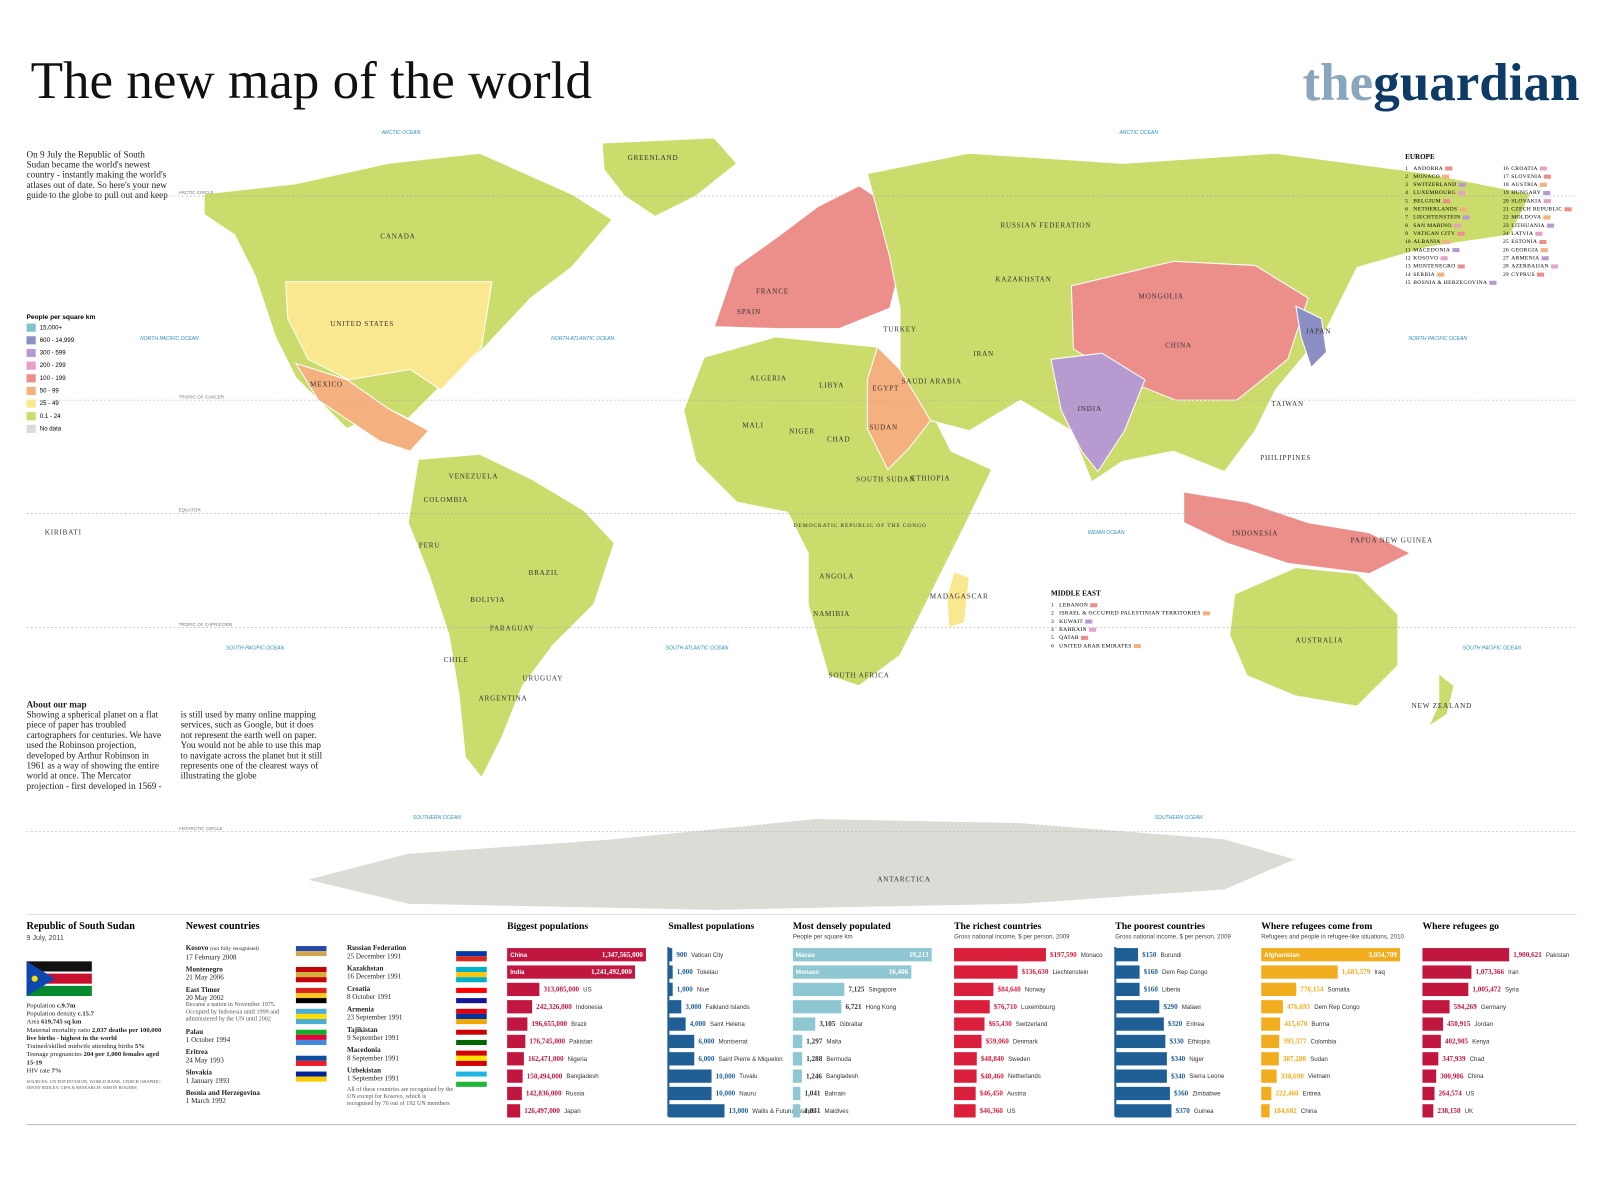 The width and height of the screenshot is (1600, 1188). Describe the element at coordinates (831, 614) in the screenshot. I see `country-label: NAMIBIA` at that location.